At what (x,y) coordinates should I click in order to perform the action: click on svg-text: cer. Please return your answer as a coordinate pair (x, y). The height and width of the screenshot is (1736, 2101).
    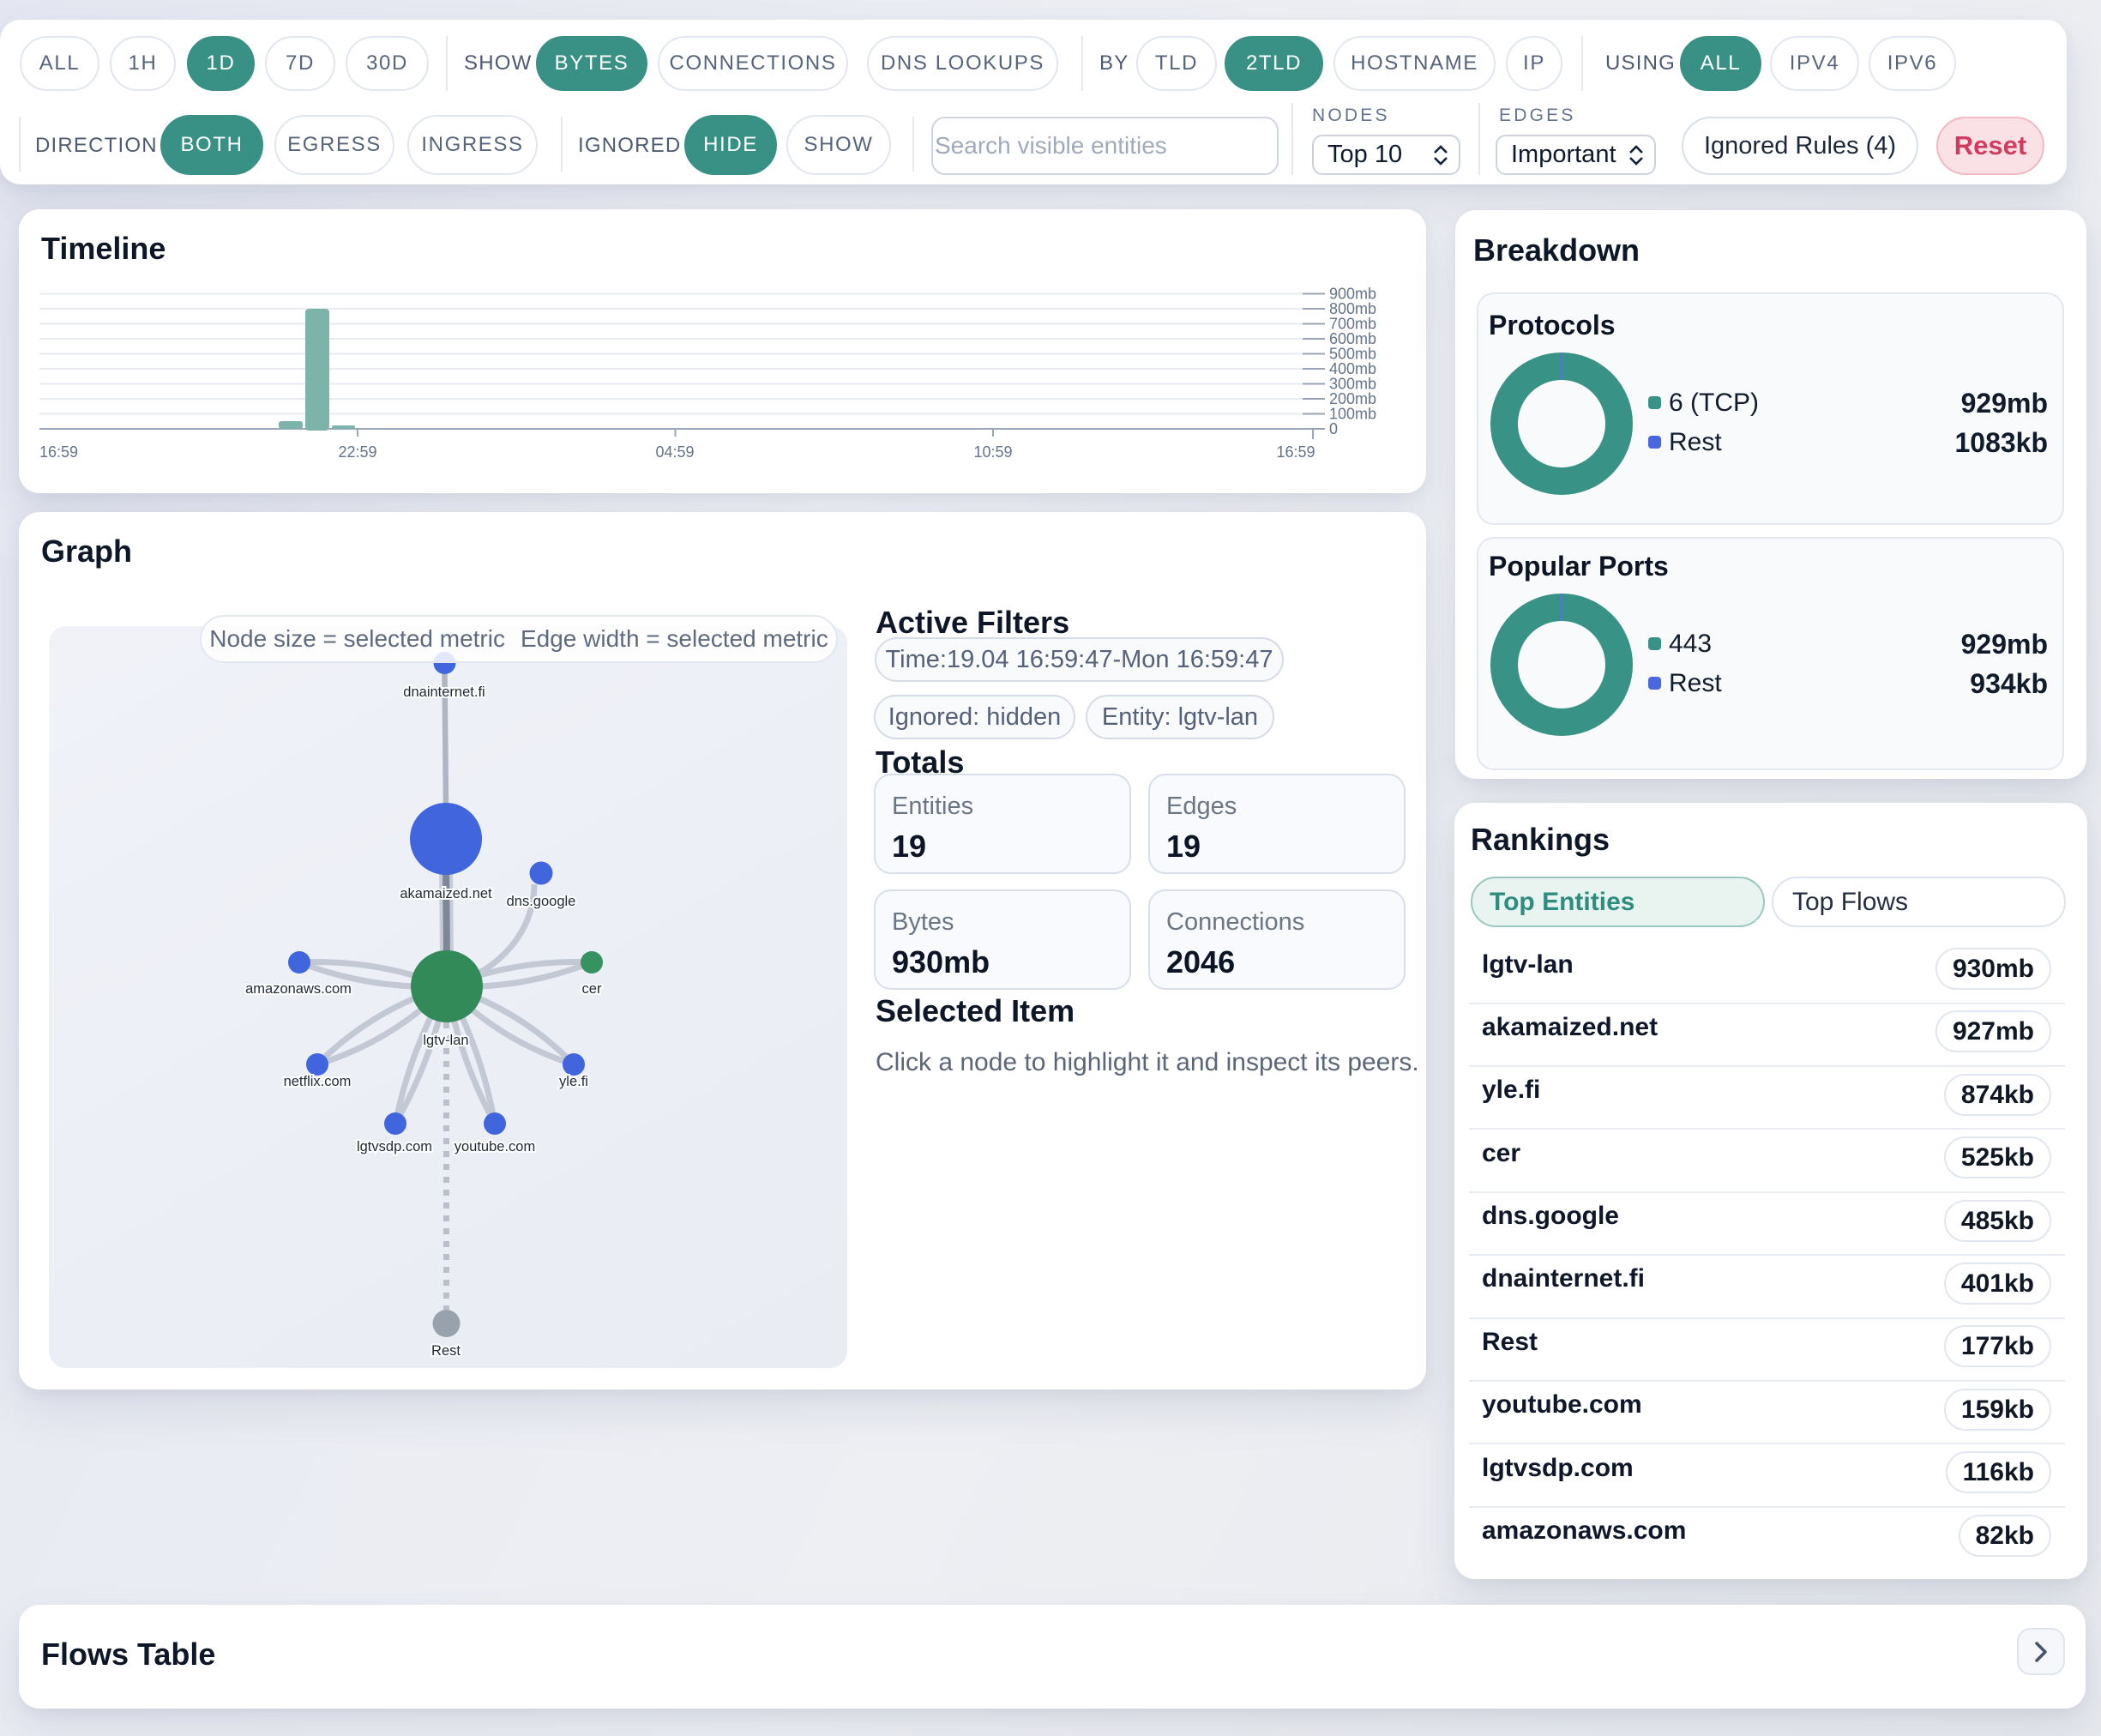
    Looking at the image, I should click on (592, 989).